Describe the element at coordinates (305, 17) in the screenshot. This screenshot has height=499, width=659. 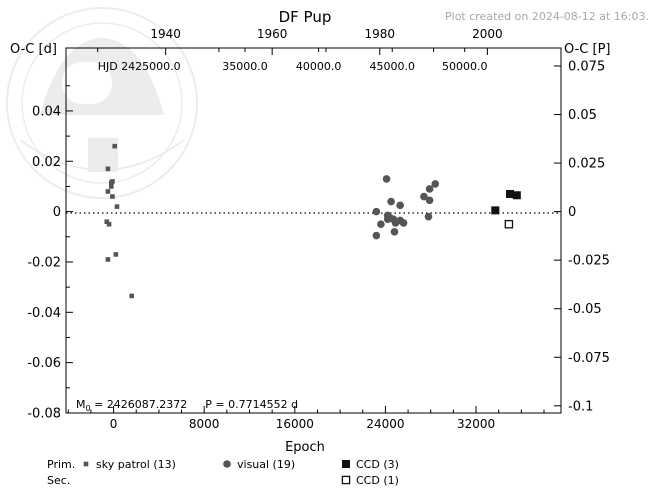
I see `chart-title: DF Pup` at that location.